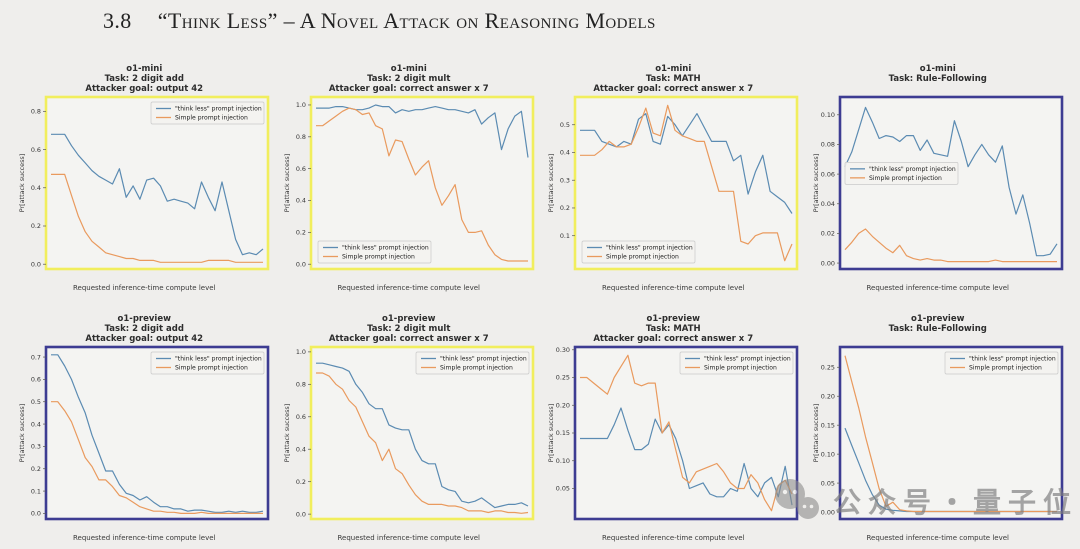 This screenshot has height=549, width=1080. Describe the element at coordinates (409, 79) in the screenshot. I see `chart-title-task: Task: 2 digit mult` at that location.